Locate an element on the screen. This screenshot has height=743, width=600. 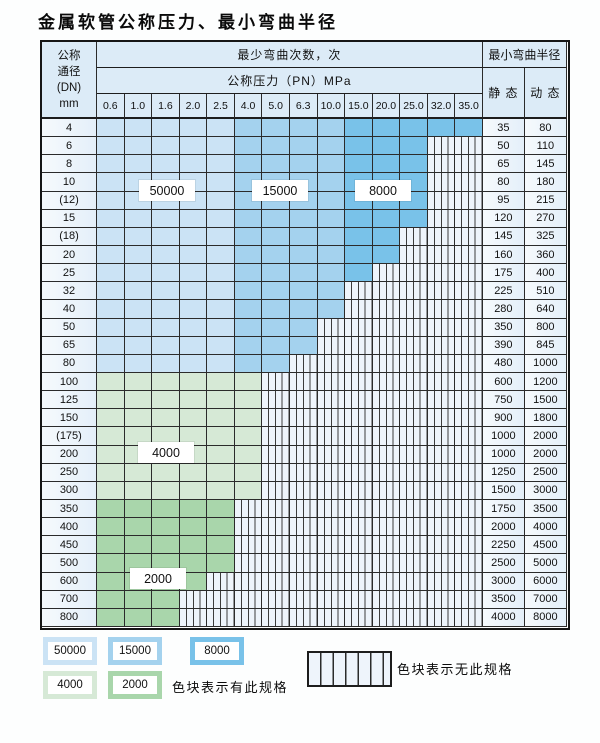
dn-cell: 700 is located at coordinates (69, 599).